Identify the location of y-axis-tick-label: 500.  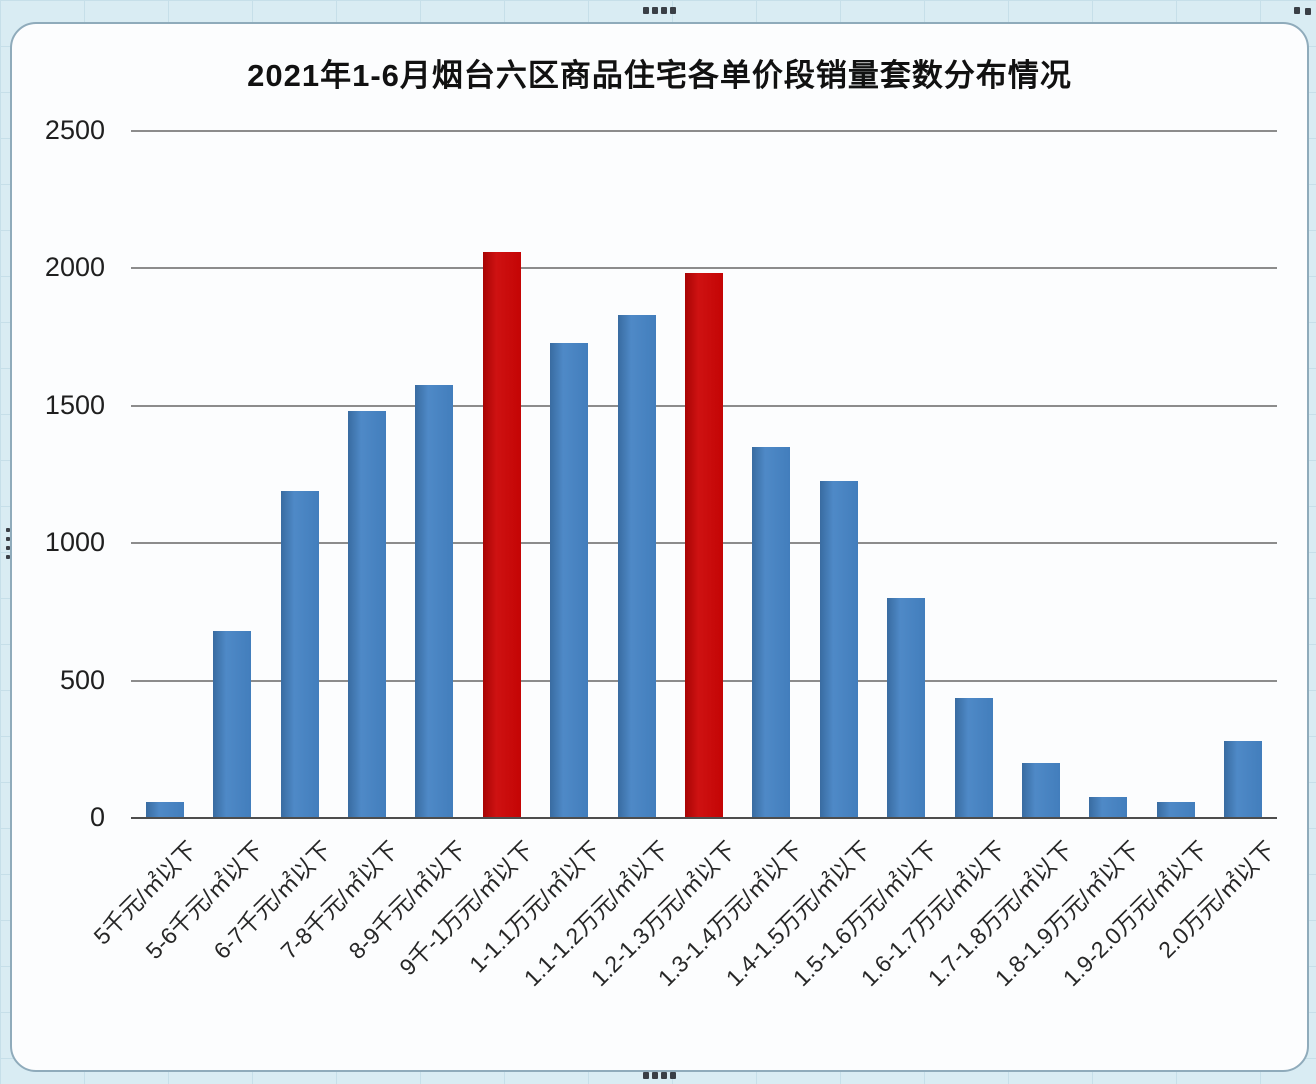
(82, 679).